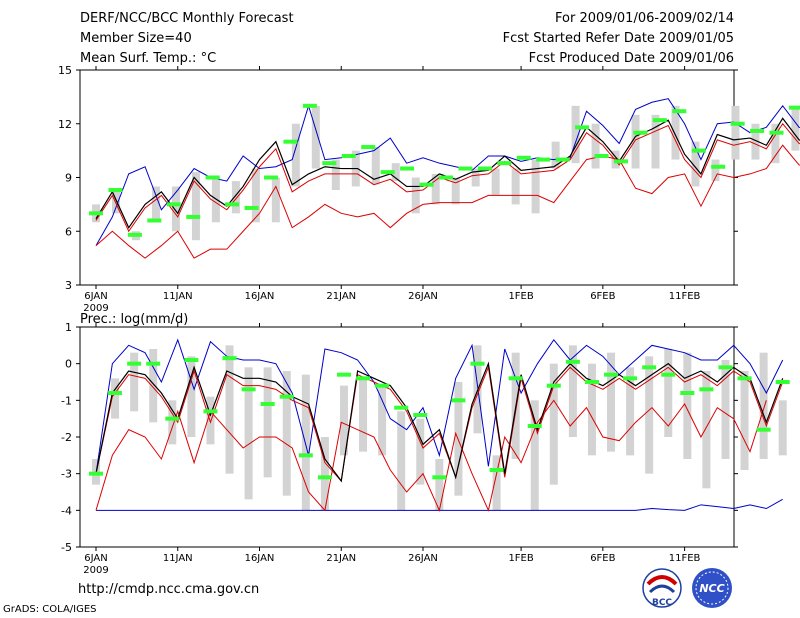 Image resolution: width=800 pixels, height=618 pixels. What do you see at coordinates (187, 18) in the screenshot?
I see `chart-title: DERF/NCC/BCC Monthly Forecast` at bounding box center [187, 18].